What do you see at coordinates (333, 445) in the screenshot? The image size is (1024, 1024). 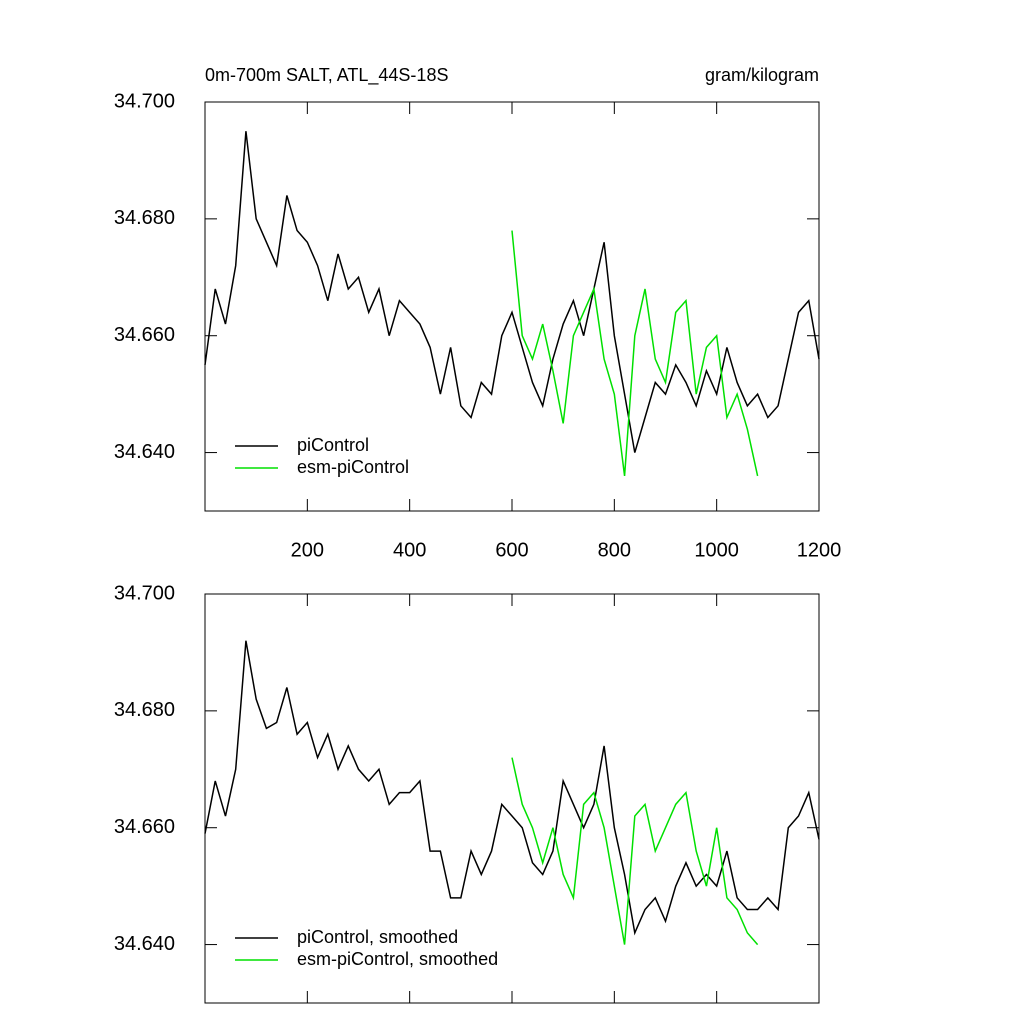 I see `legend-label: piControl` at bounding box center [333, 445].